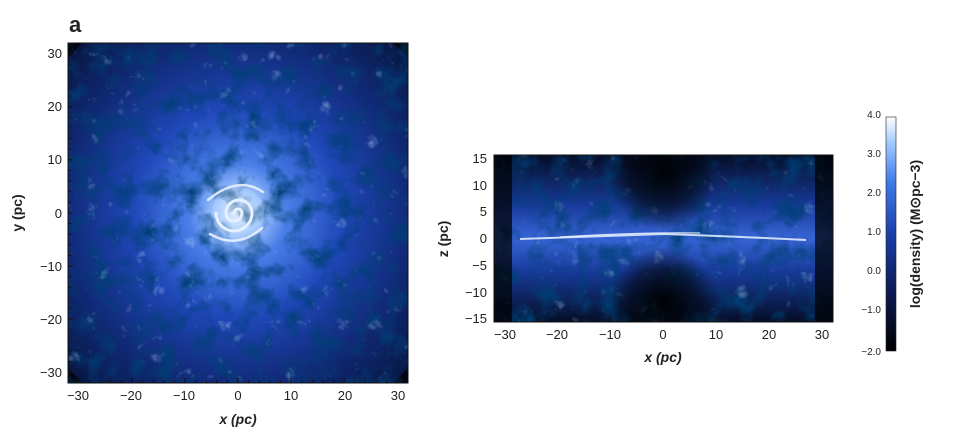 The width and height of the screenshot is (971, 434). Describe the element at coordinates (915, 234) in the screenshot. I see `colorbar-label: log(density) (M⊙pc−3)` at that location.